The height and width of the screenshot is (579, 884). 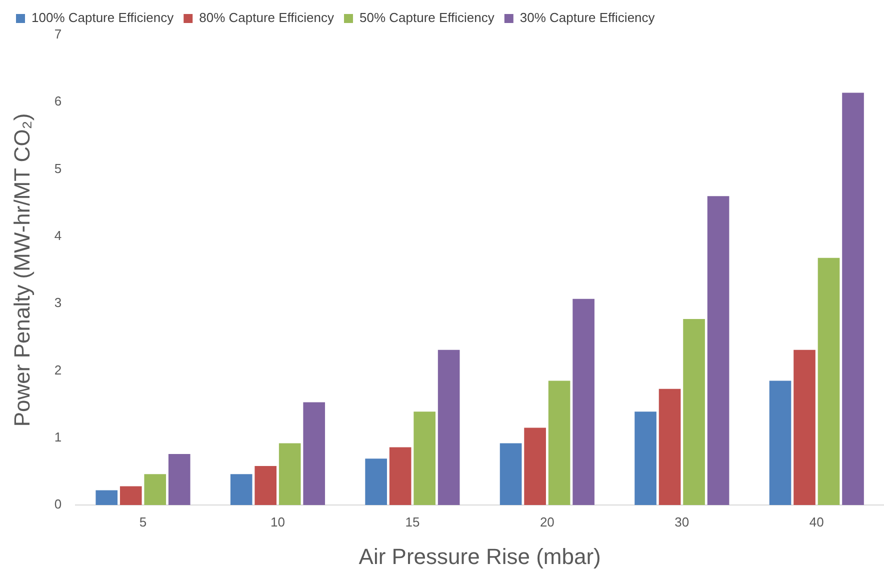 What do you see at coordinates (58, 168) in the screenshot?
I see `y-tick-label: 5` at bounding box center [58, 168].